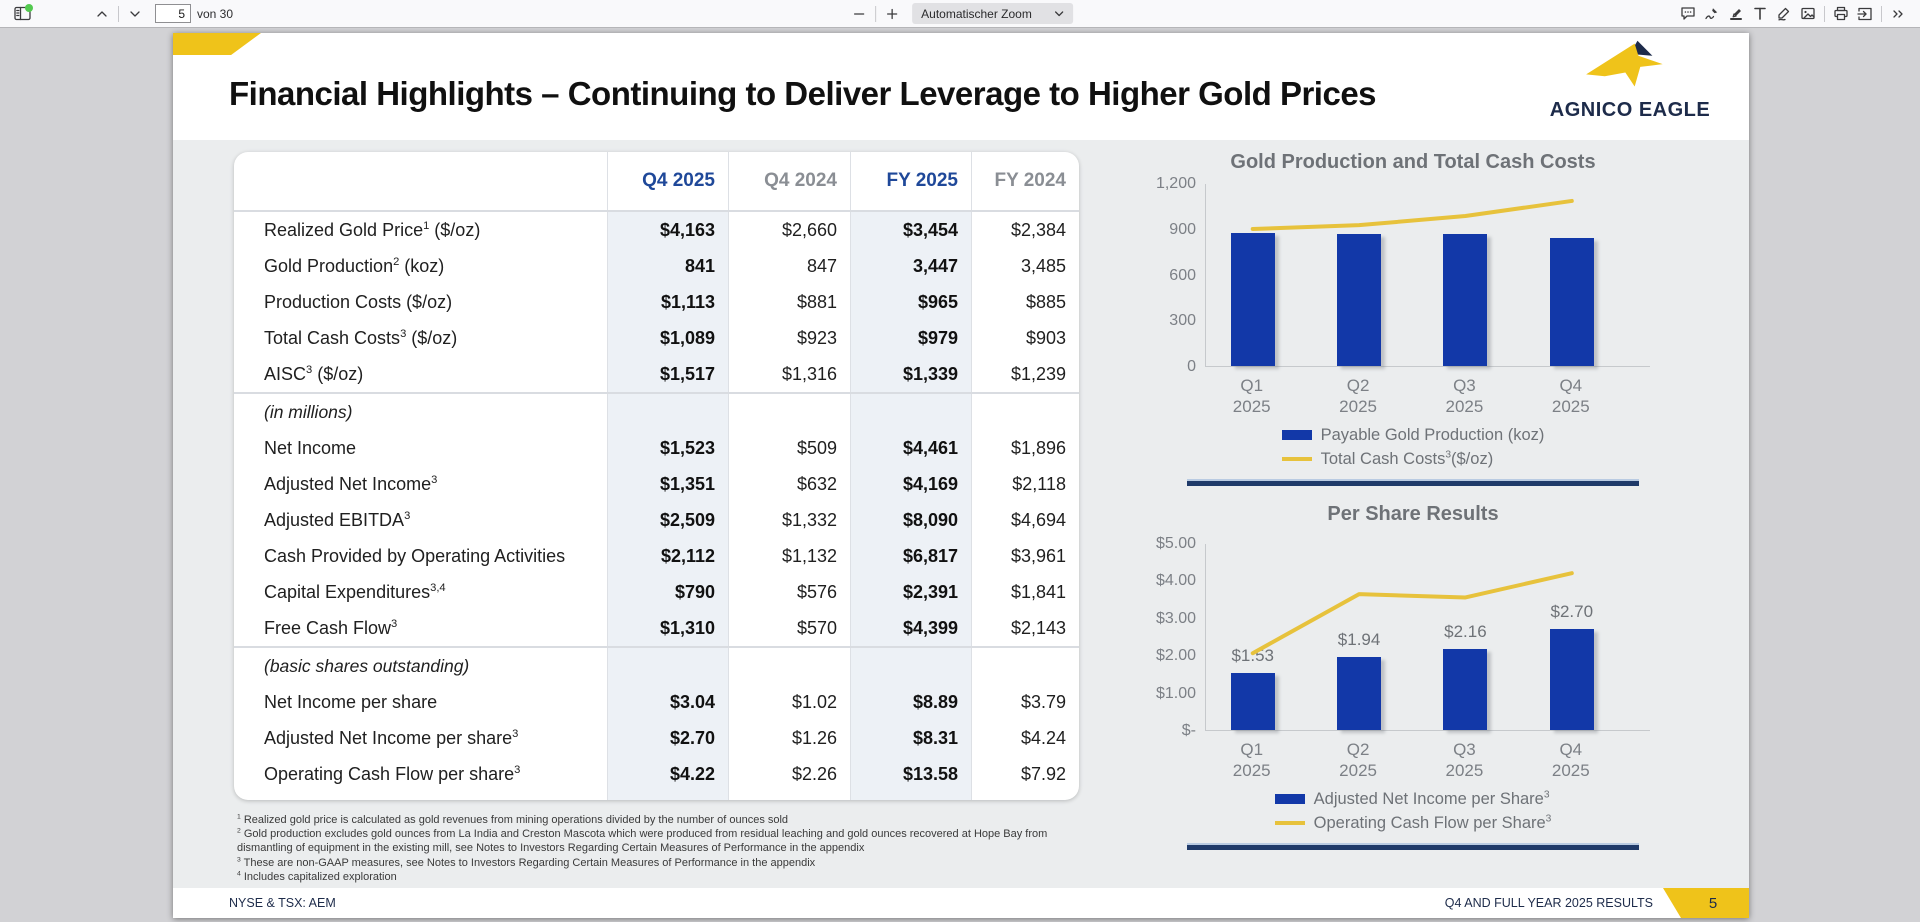 The height and width of the screenshot is (922, 1920). Describe the element at coordinates (656, 412) in the screenshot. I see `table-section-label-row: (in millions)` at that location.